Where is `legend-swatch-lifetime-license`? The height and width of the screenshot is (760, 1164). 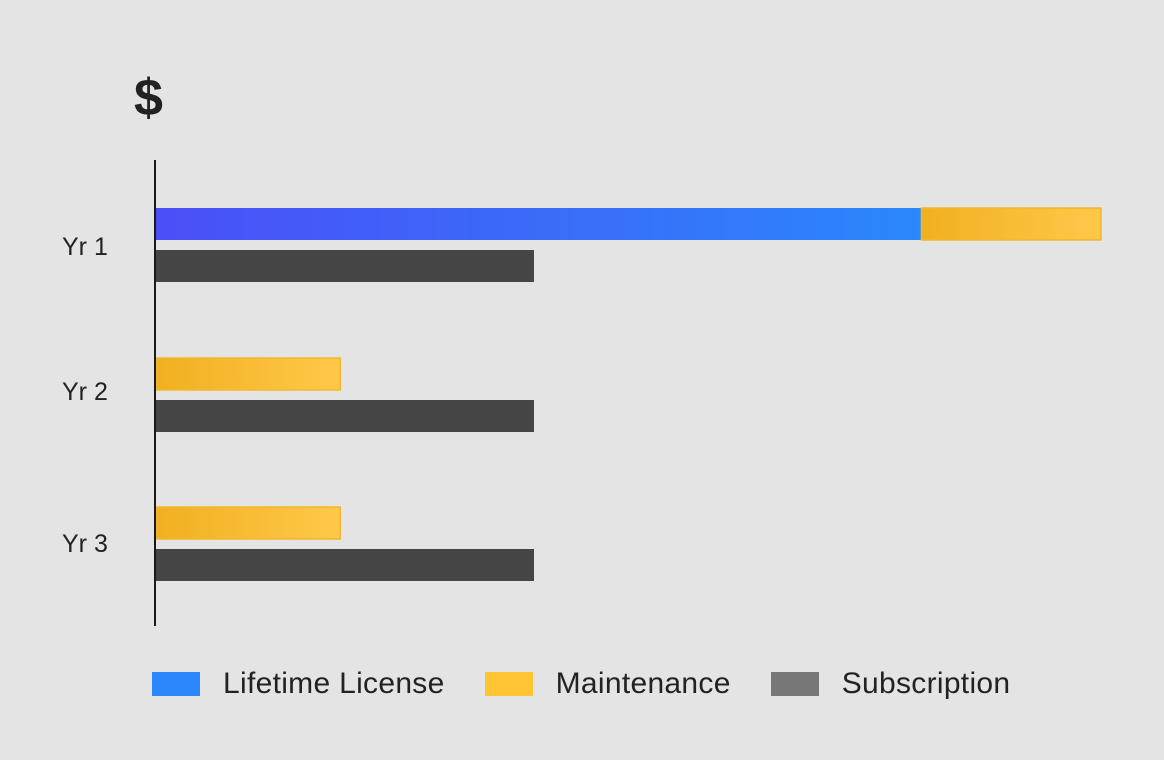
legend-swatch-lifetime-license is located at coordinates (176, 684).